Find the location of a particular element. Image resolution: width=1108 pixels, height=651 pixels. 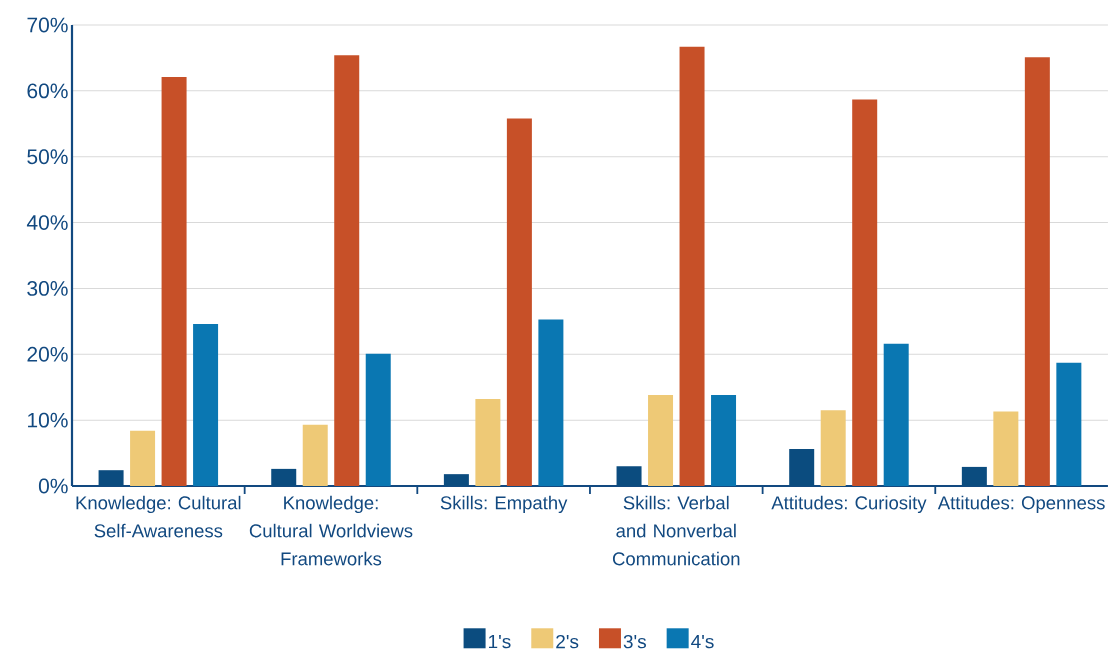

legend-label: 4's is located at coordinates (702, 642).